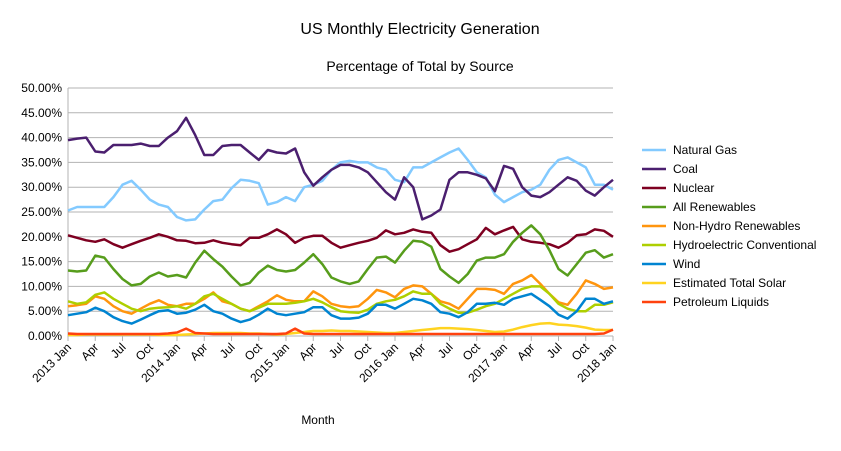 The image size is (841, 451). Describe the element at coordinates (686, 264) in the screenshot. I see `legend-label: Wind` at that location.